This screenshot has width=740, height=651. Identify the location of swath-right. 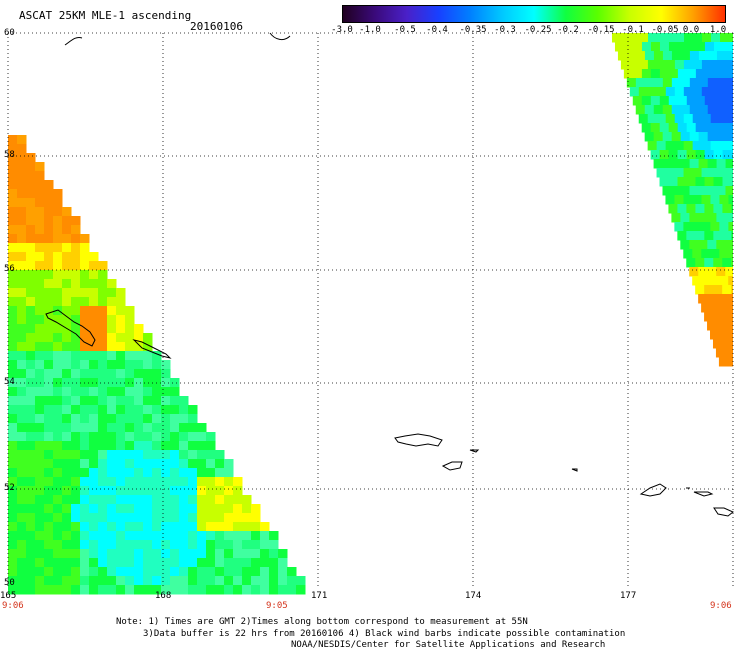
(672, 200).